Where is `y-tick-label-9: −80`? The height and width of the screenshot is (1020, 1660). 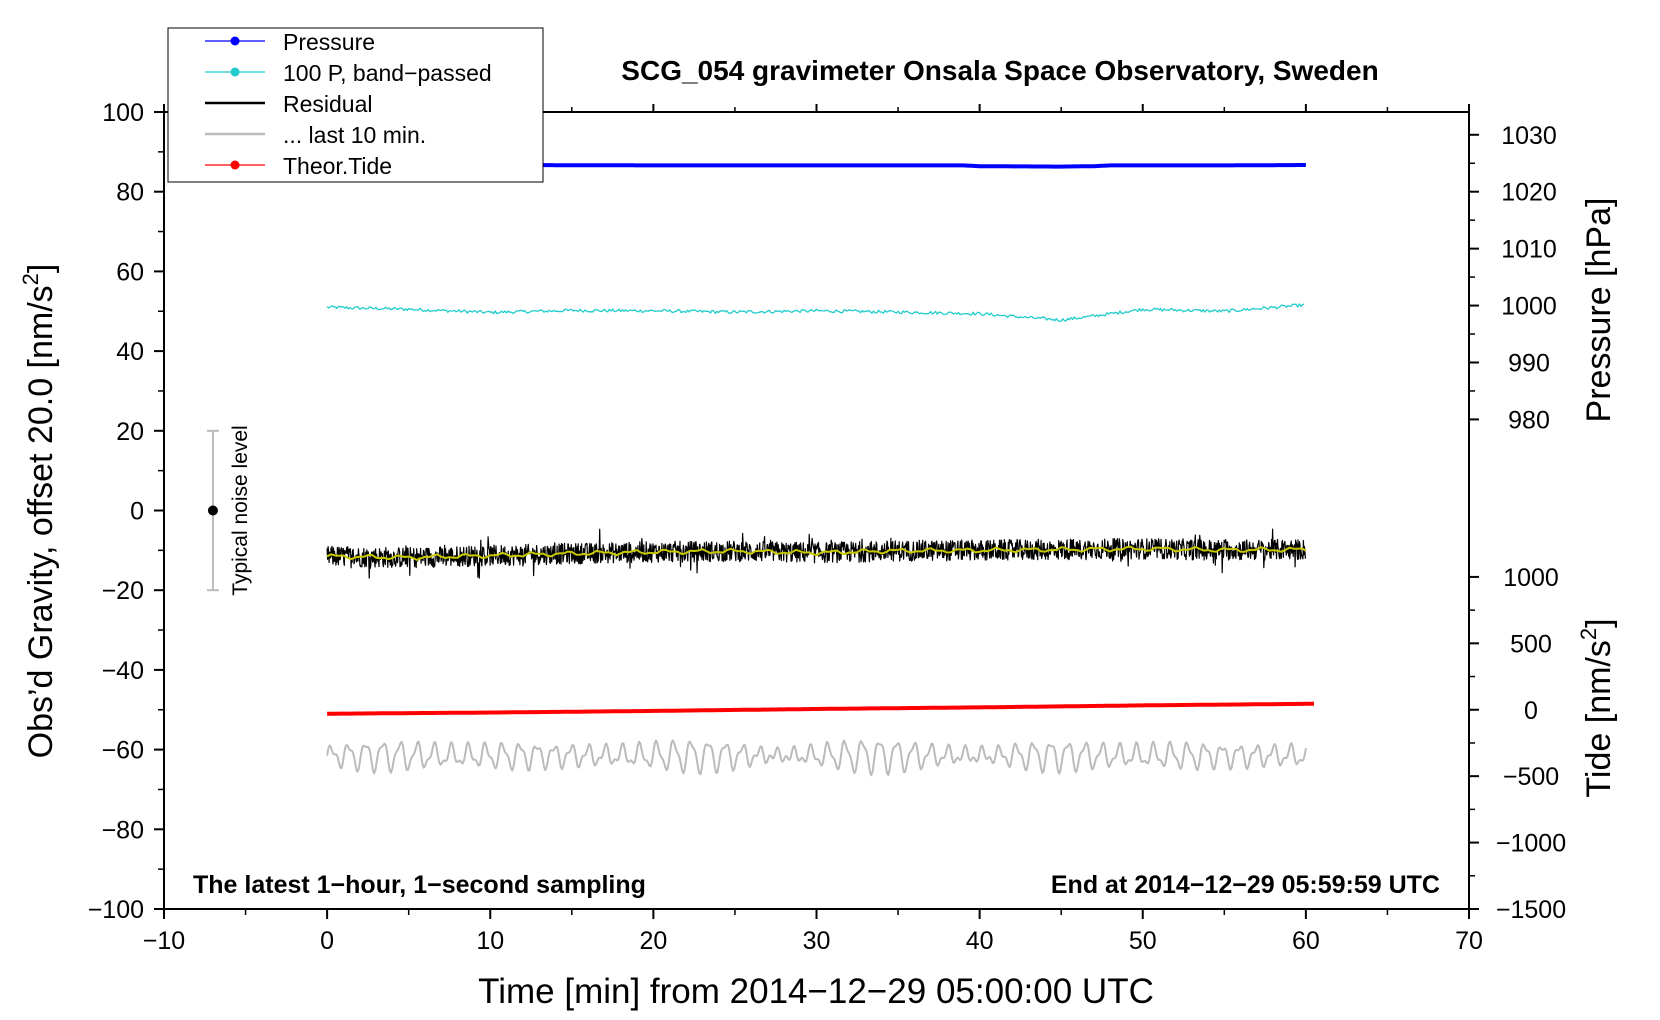 y-tick-label-9: −80 is located at coordinates (123, 830).